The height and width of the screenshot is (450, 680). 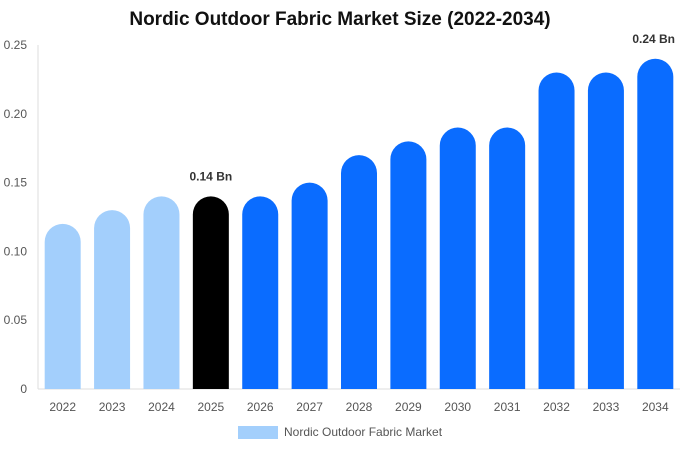 What do you see at coordinates (309, 285) in the screenshot?
I see `bar-2027` at bounding box center [309, 285].